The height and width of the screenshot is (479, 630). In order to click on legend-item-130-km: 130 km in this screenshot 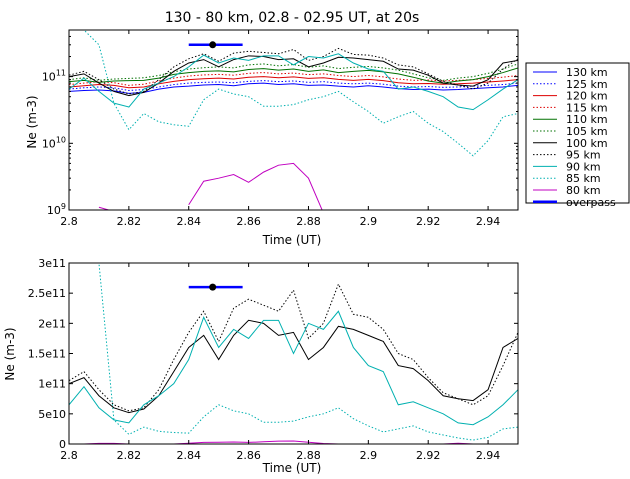, I will do `click(570, 72)`.